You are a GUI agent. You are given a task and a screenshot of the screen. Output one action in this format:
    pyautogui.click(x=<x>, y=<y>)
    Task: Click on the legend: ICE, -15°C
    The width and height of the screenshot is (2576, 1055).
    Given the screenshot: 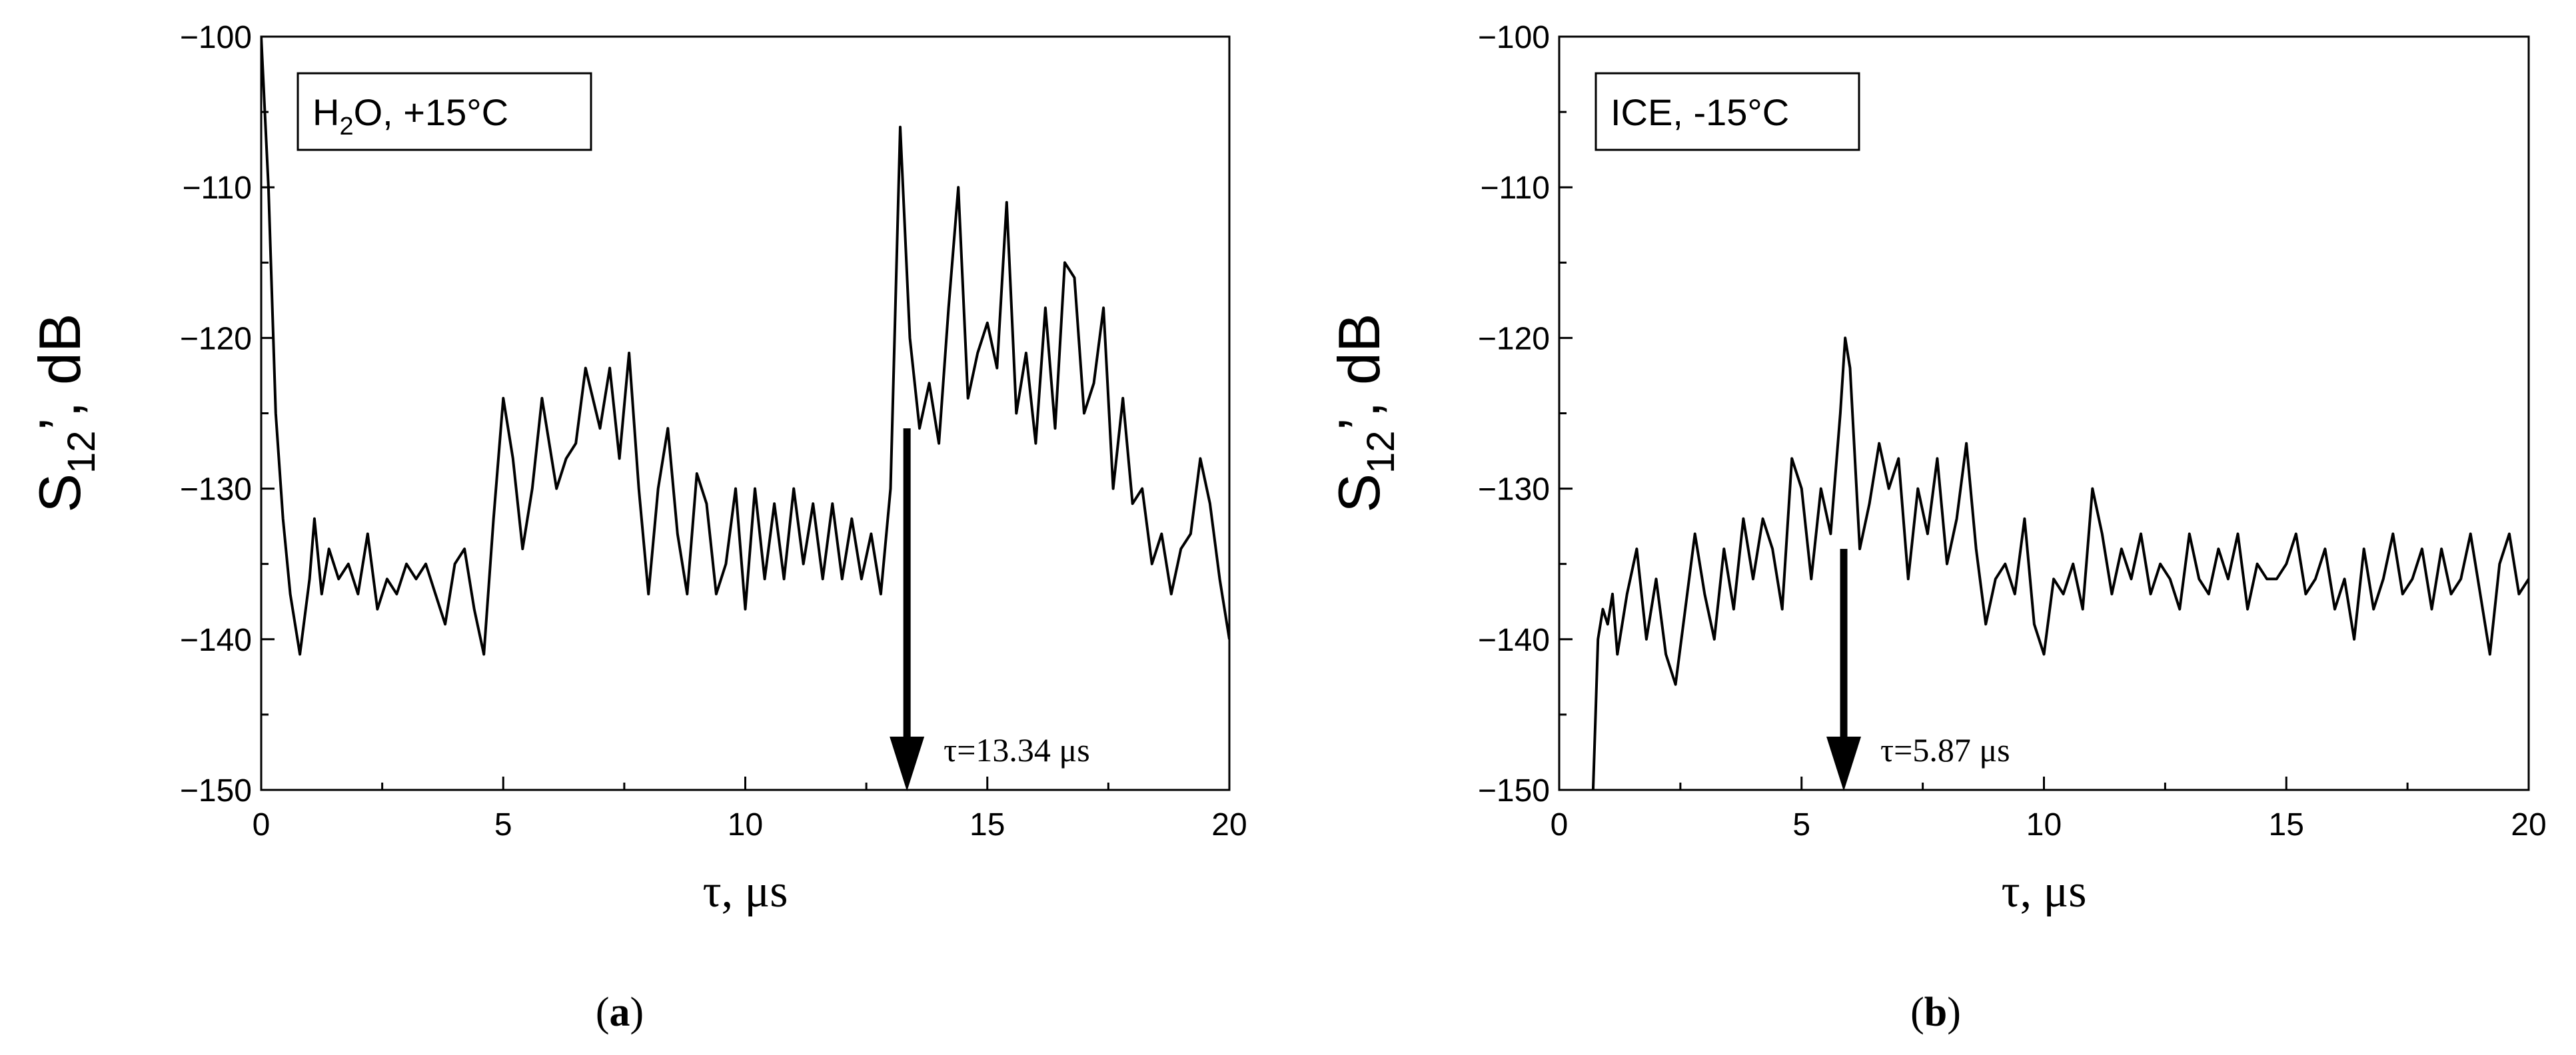 What is the action you would take?
    pyautogui.click(x=1727, y=111)
    